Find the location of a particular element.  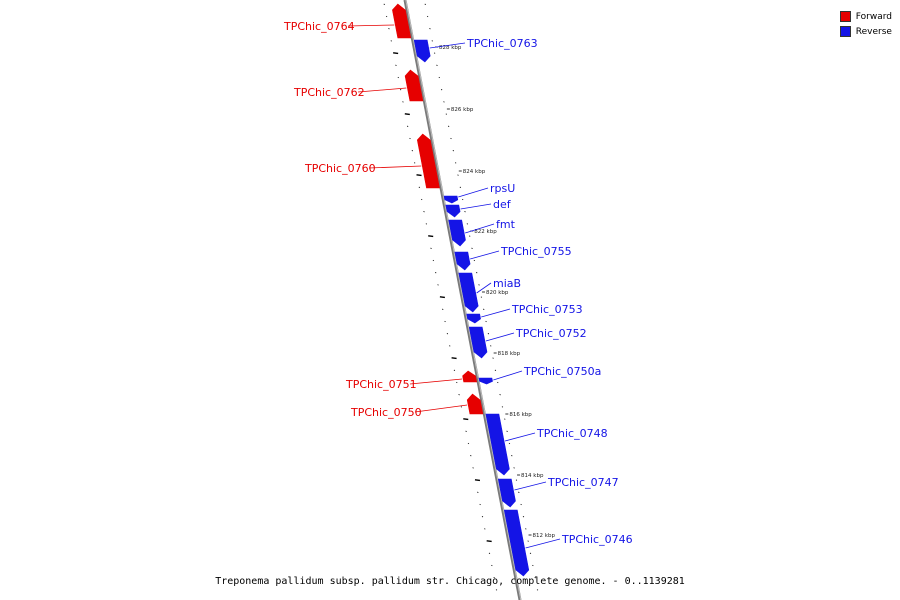

gene-label: TPChic_0762 is located at coordinates (329, 92).